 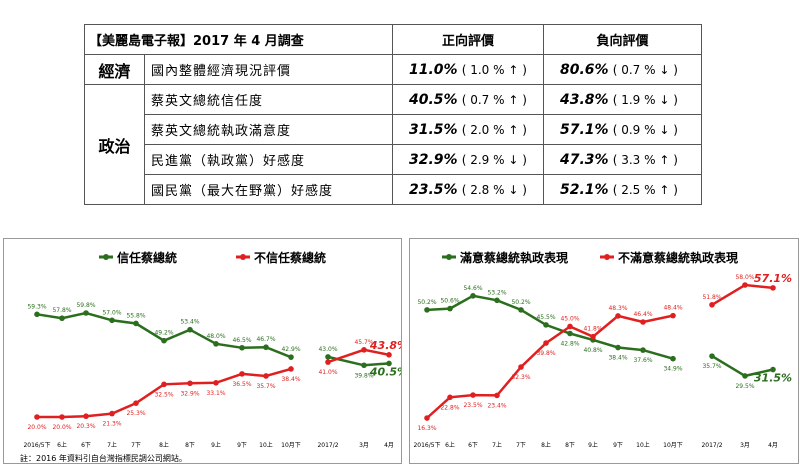 I want to click on positive-change: ( 0.7 % ↑ ), so click(x=494, y=99).